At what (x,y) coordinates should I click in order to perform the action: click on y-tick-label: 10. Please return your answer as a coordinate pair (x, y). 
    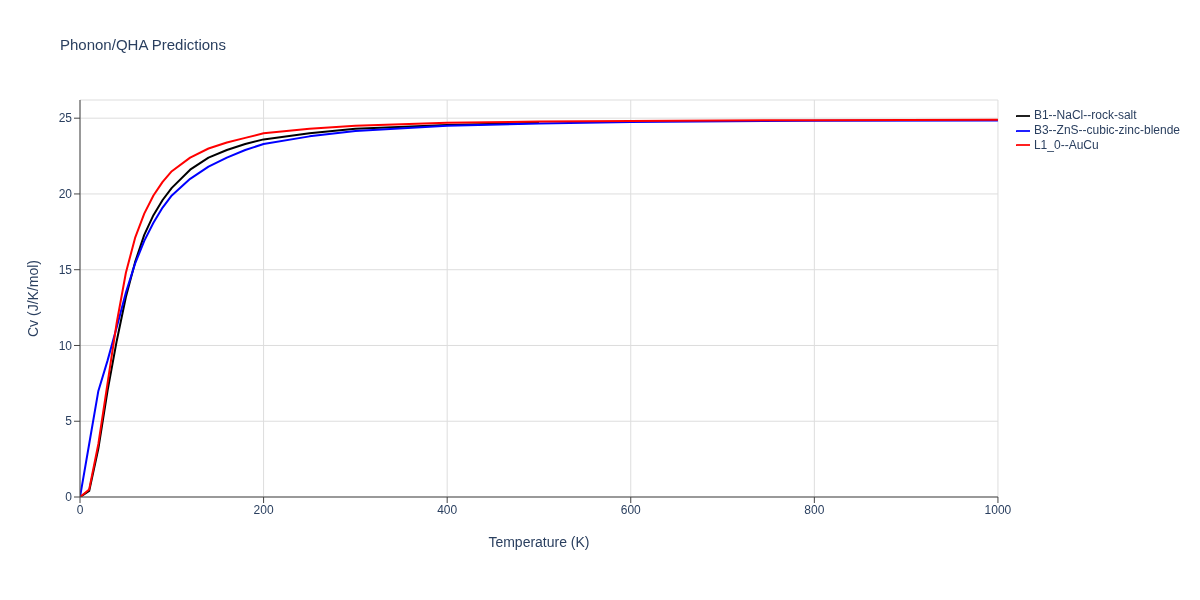
    Looking at the image, I should click on (65, 345).